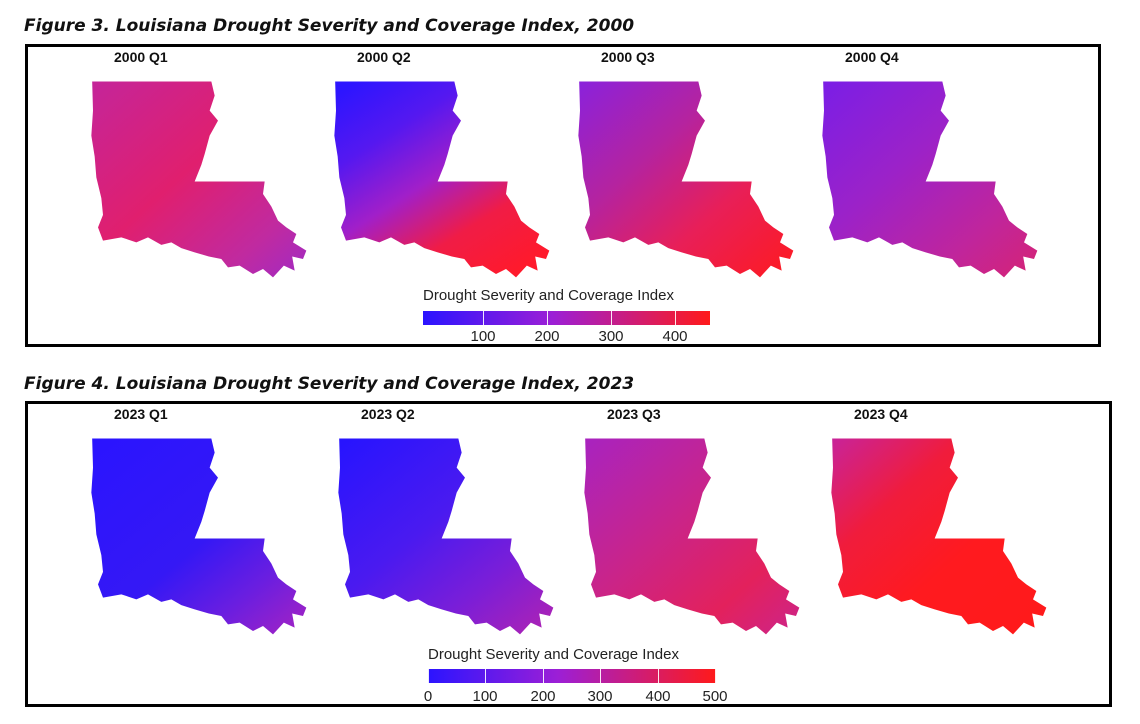 This screenshot has width=1140, height=724. I want to click on louisiana-map-2023-q4, so click(939, 536).